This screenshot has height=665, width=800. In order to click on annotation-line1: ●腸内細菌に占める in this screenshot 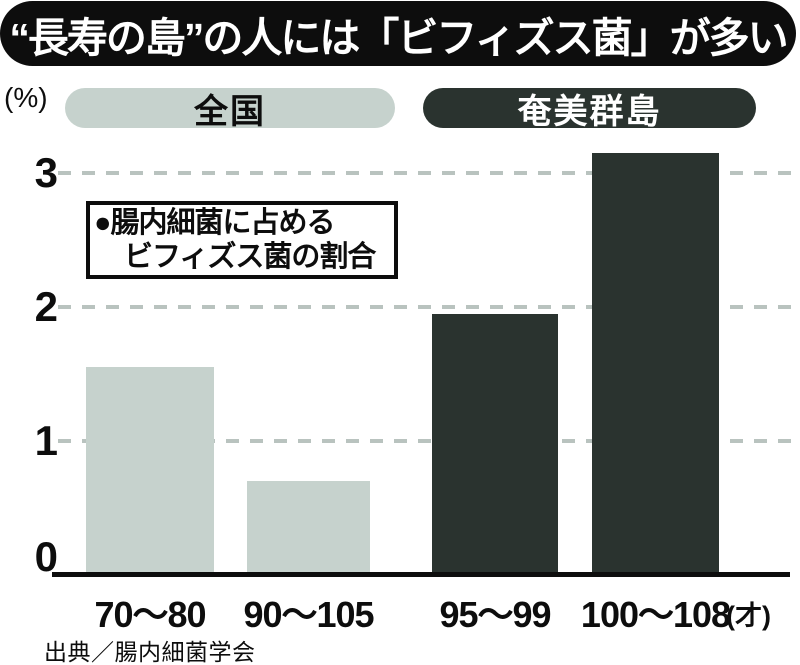, I will do `click(215, 223)`.